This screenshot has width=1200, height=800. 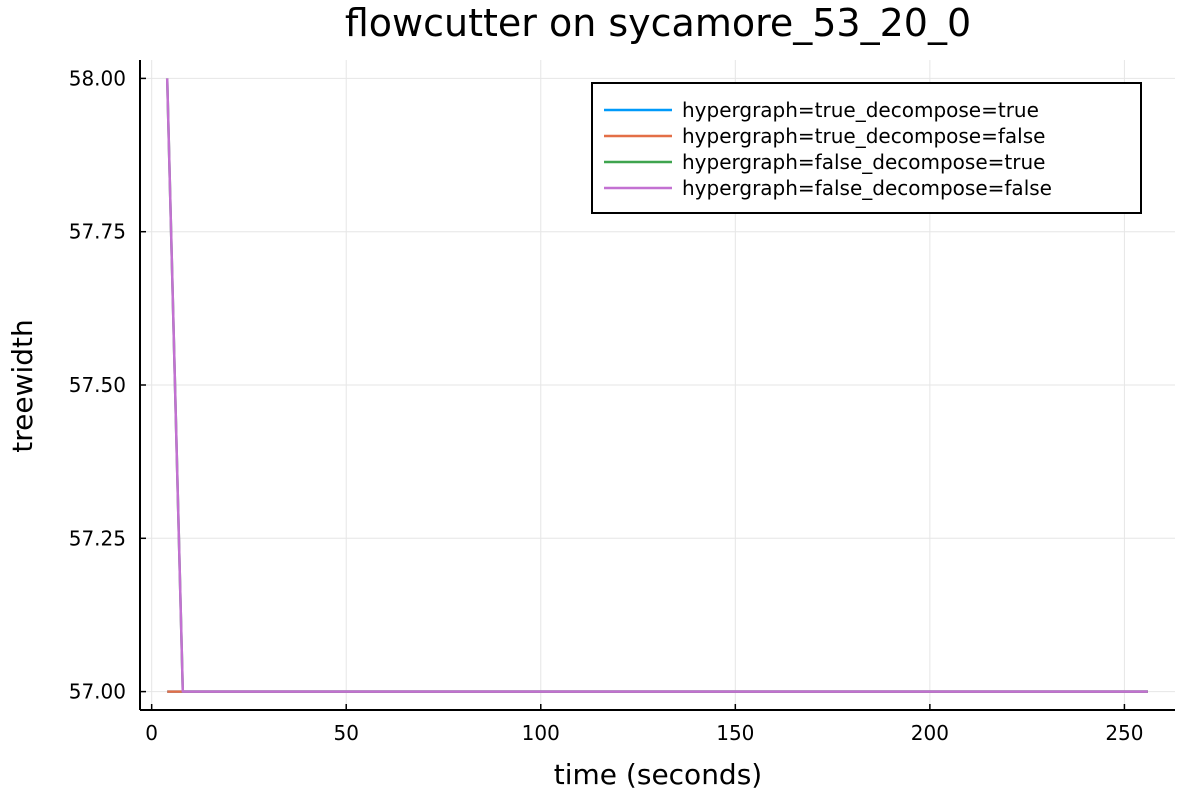 What do you see at coordinates (97, 78) in the screenshot?
I see `y-tick-label: 58.00` at bounding box center [97, 78].